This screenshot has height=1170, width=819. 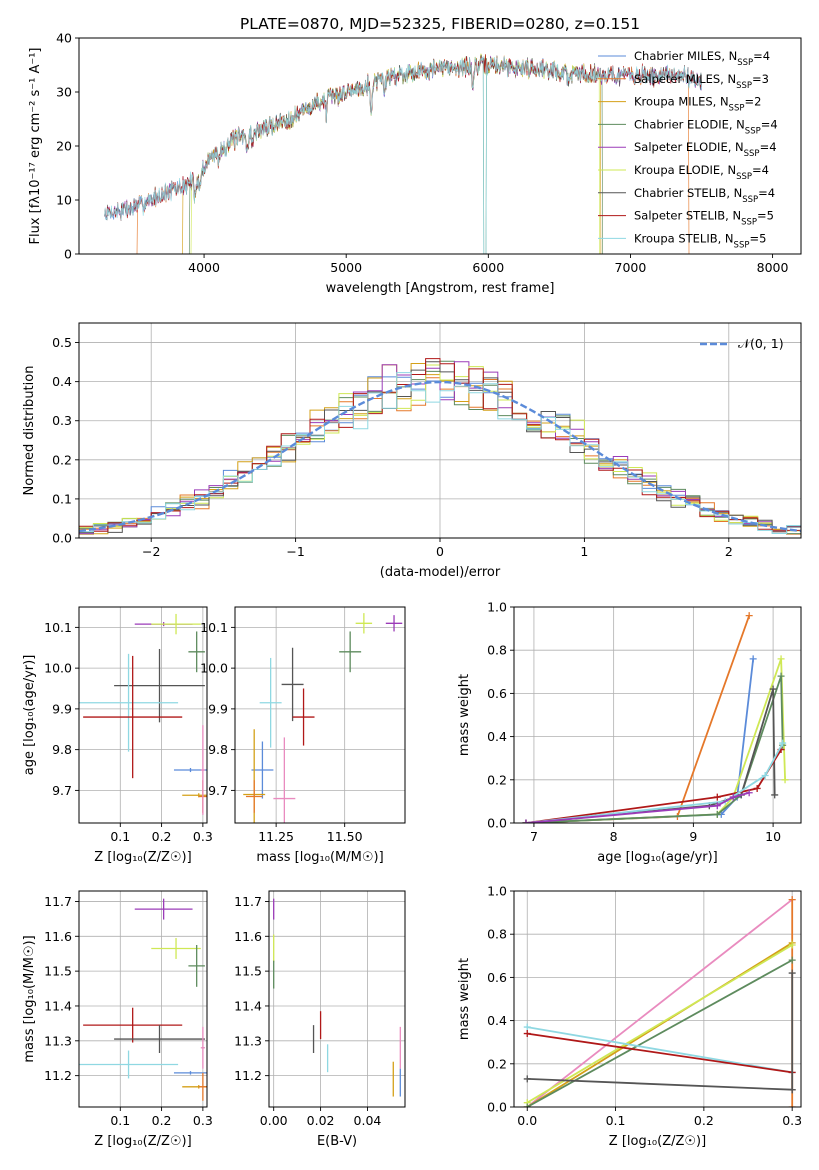 I want to click on hist-kroupa-stelib, so click(x=440, y=455).